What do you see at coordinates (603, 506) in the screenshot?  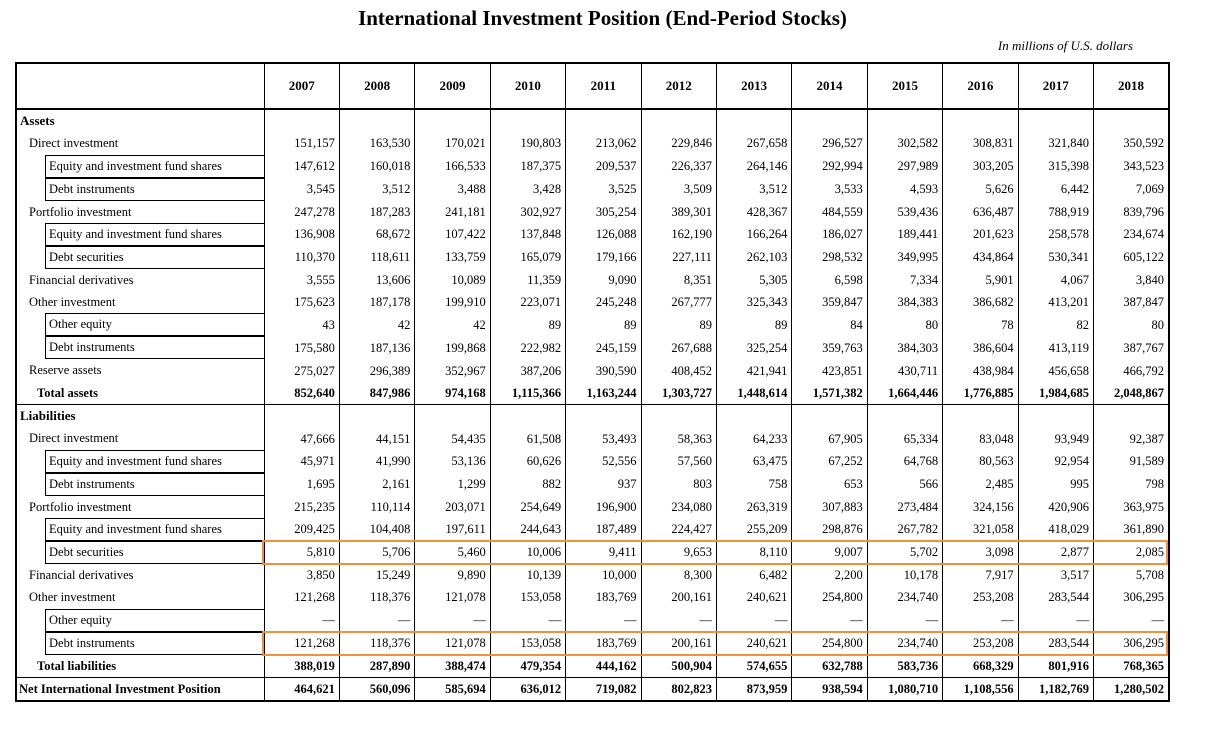 I see `value-cell: 196,900` at bounding box center [603, 506].